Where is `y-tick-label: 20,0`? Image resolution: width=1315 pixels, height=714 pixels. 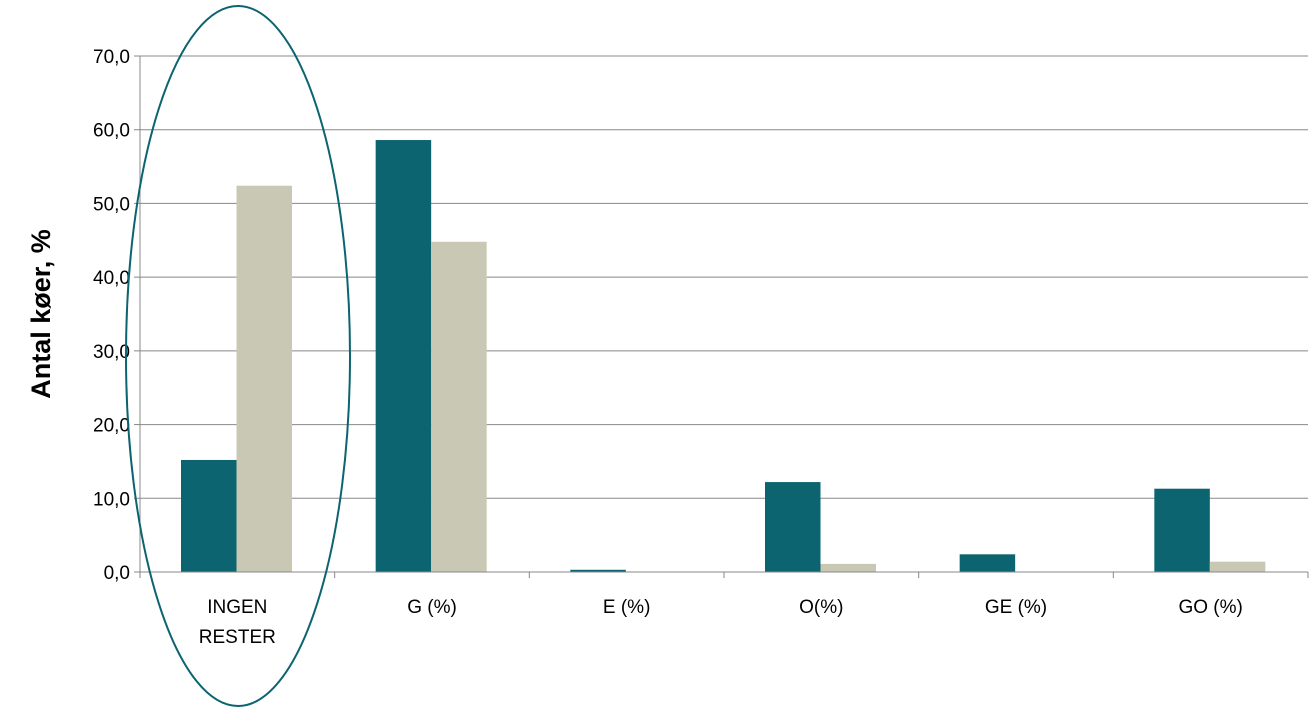
y-tick-label: 20,0 is located at coordinates (111, 426).